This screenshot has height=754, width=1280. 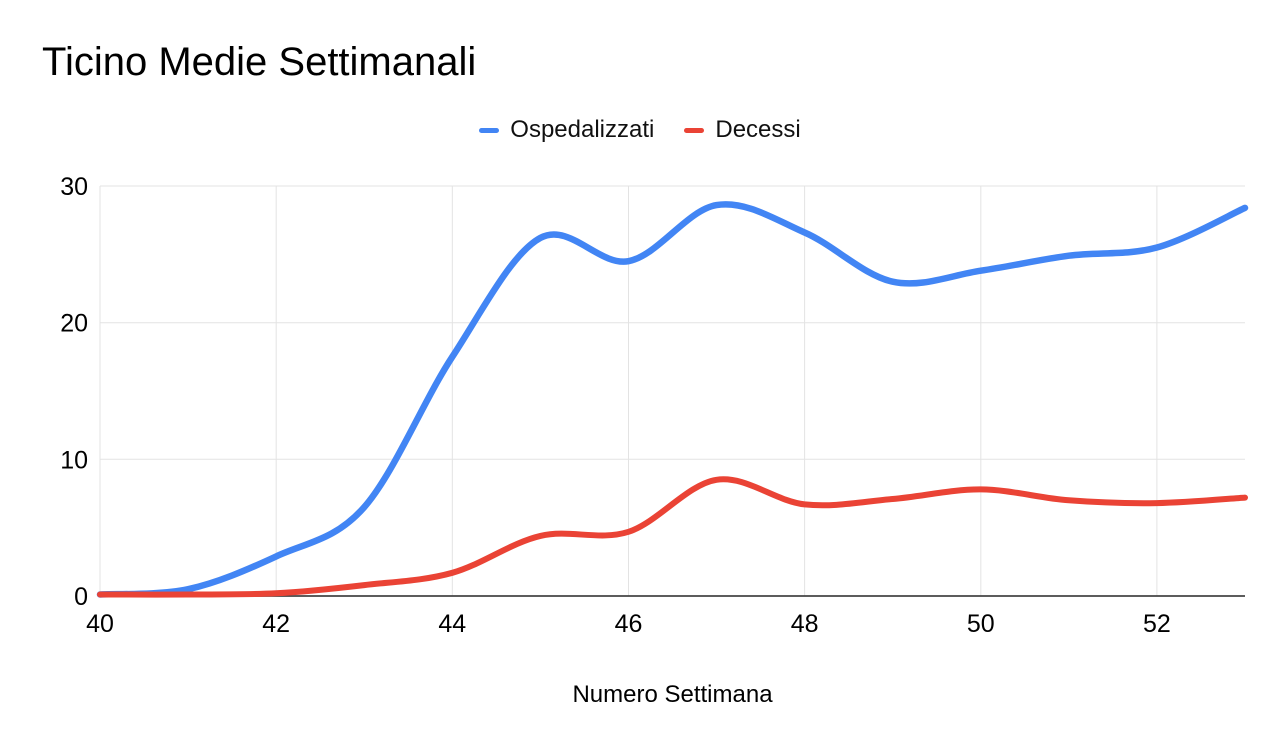 I want to click on series-swatch-ospedalizzati, so click(x=489, y=130).